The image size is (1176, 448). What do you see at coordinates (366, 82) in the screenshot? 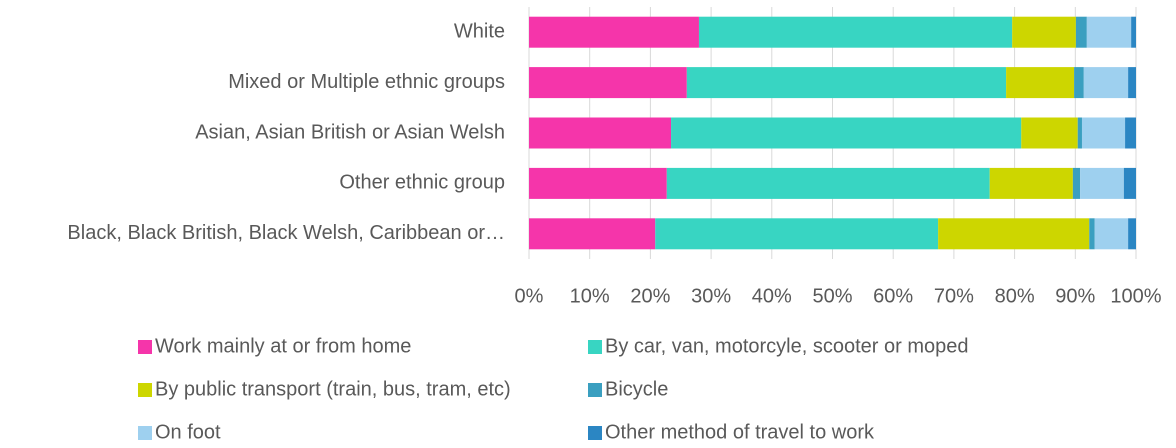
I see `y-tick-label: Mixed or Multiple ethnic groups` at bounding box center [366, 82].